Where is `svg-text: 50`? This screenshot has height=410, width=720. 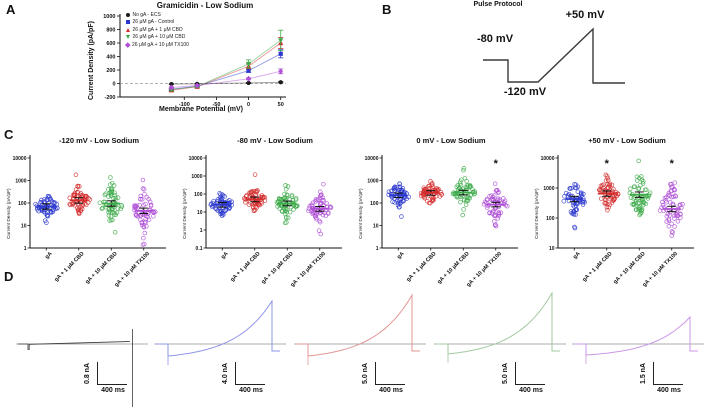
svg-text: 50 is located at coordinates (281, 105).